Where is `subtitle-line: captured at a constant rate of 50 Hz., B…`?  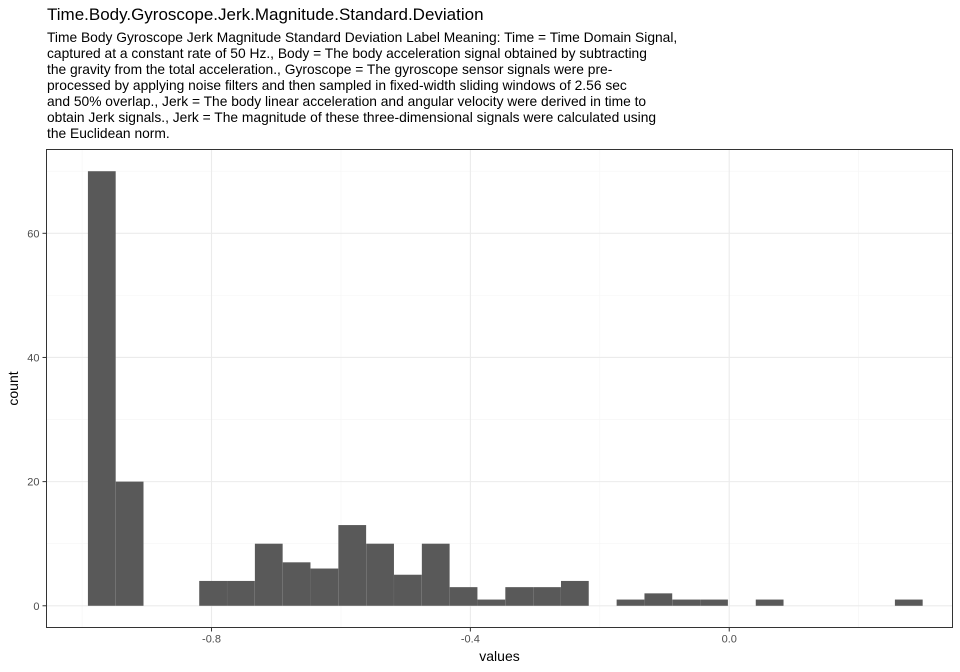
subtitle-line: captured at a constant rate of 50 Hz., B… is located at coordinates (347, 53).